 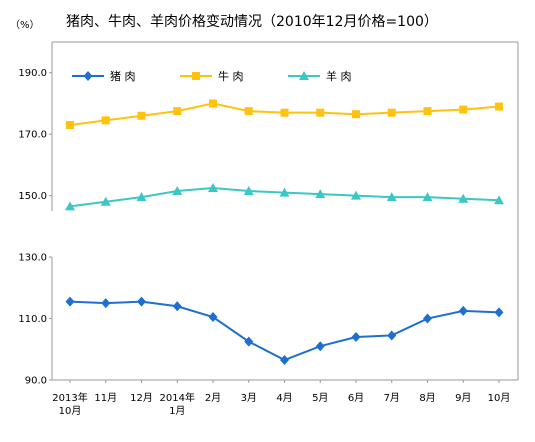 I want to click on x-tick-label: 12月, so click(x=141, y=398).